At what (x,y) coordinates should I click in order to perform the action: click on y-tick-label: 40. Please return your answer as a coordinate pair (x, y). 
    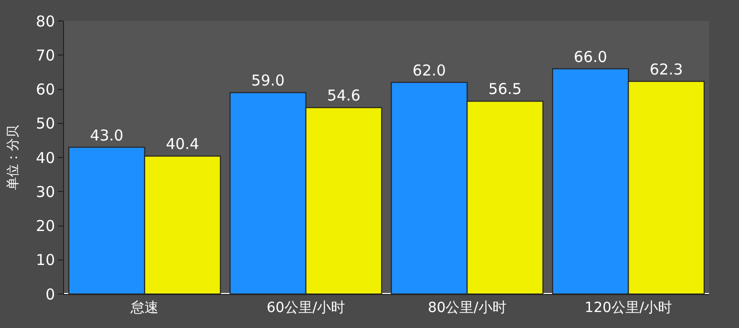
    Looking at the image, I should click on (45, 157).